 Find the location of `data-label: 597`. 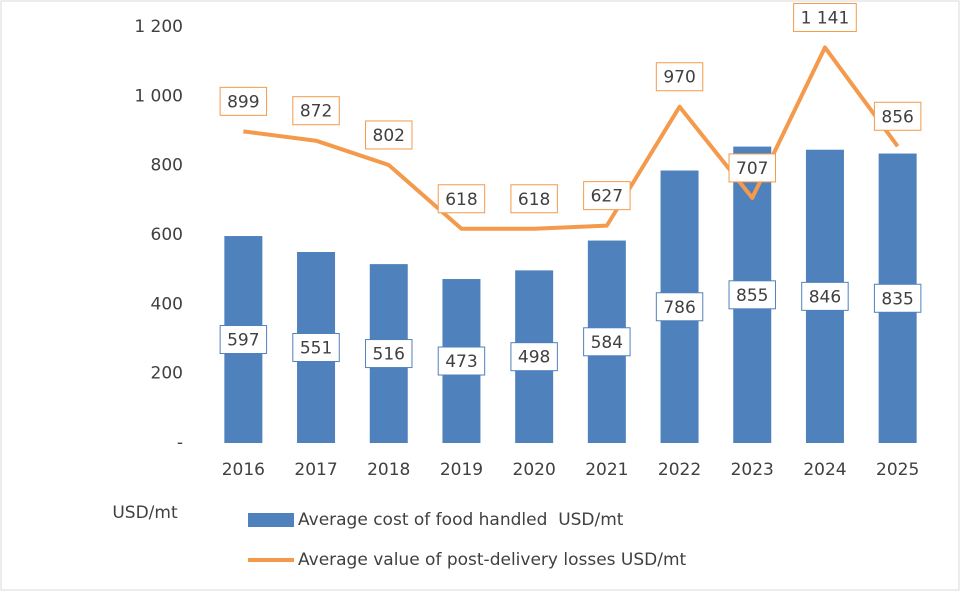

data-label: 597 is located at coordinates (243, 341).